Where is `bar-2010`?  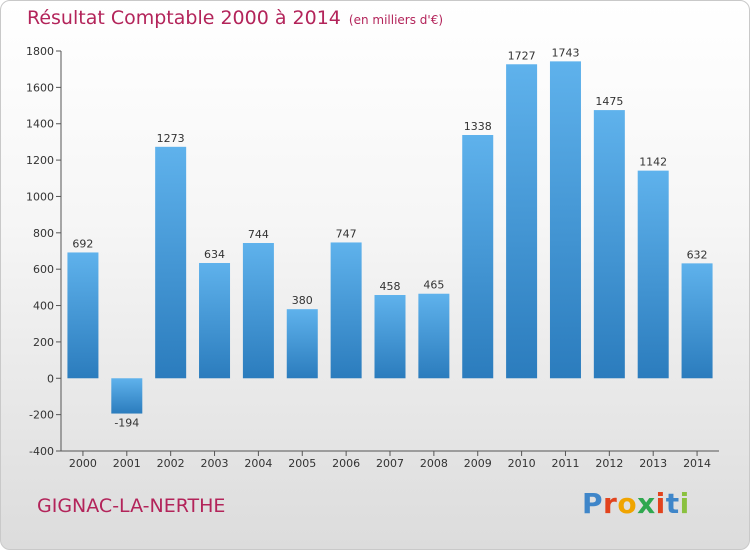 bar-2010 is located at coordinates (522, 221).